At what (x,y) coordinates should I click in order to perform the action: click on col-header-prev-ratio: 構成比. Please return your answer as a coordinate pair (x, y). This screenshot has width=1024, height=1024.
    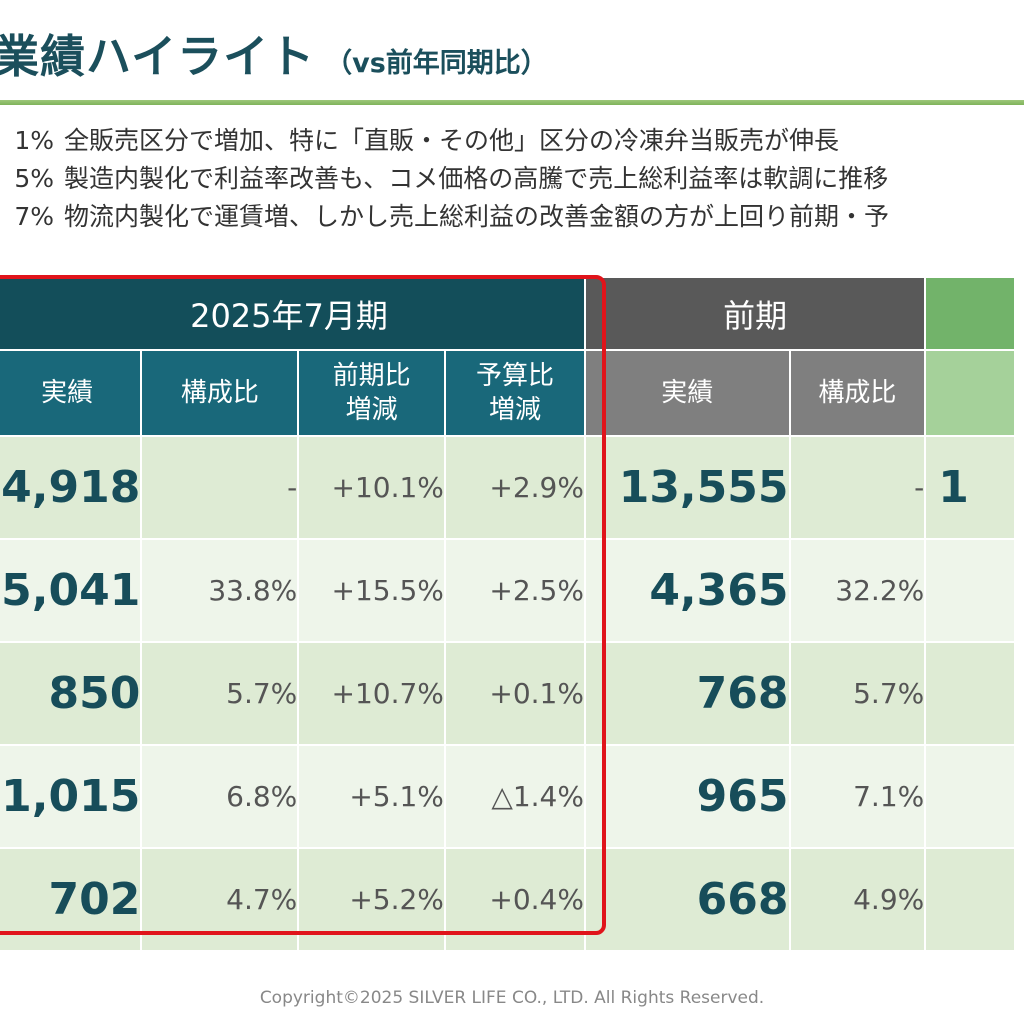
    Looking at the image, I should click on (857, 393).